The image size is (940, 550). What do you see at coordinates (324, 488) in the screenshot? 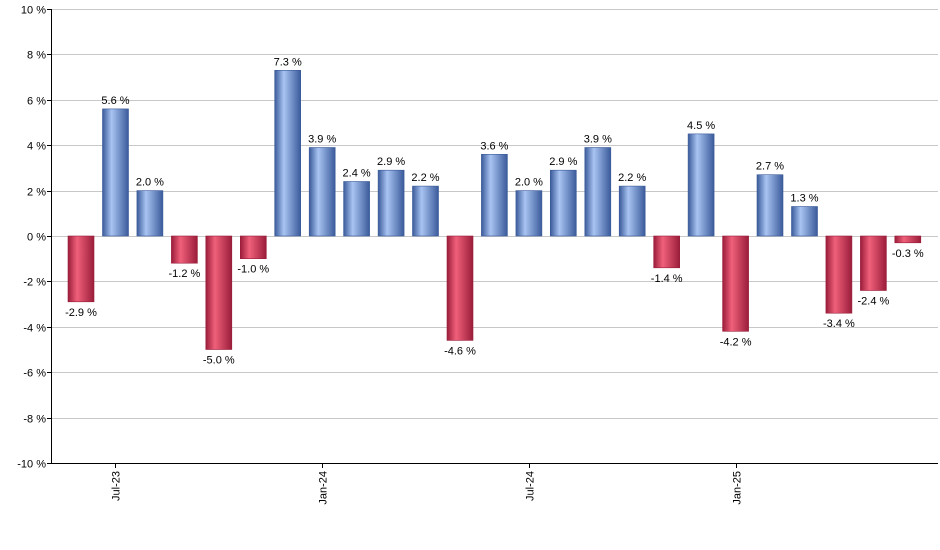
I see `x-tick-label: Jan-24` at bounding box center [324, 488].